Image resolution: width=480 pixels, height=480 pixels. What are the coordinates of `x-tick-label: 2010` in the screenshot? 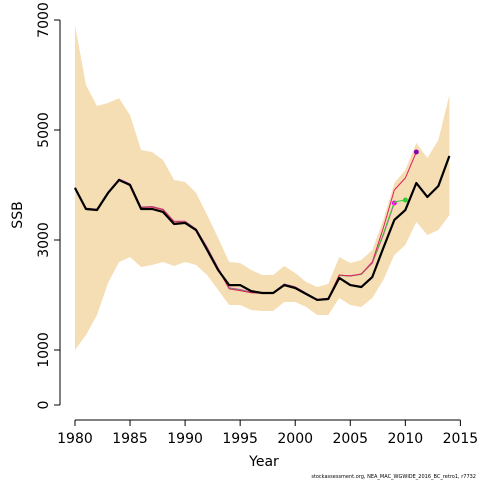 It's located at (406, 439).